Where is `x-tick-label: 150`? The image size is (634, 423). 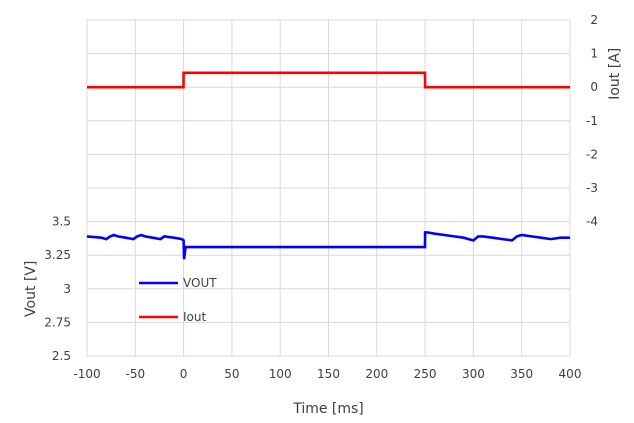 x-tick-label: 150 is located at coordinates (328, 374).